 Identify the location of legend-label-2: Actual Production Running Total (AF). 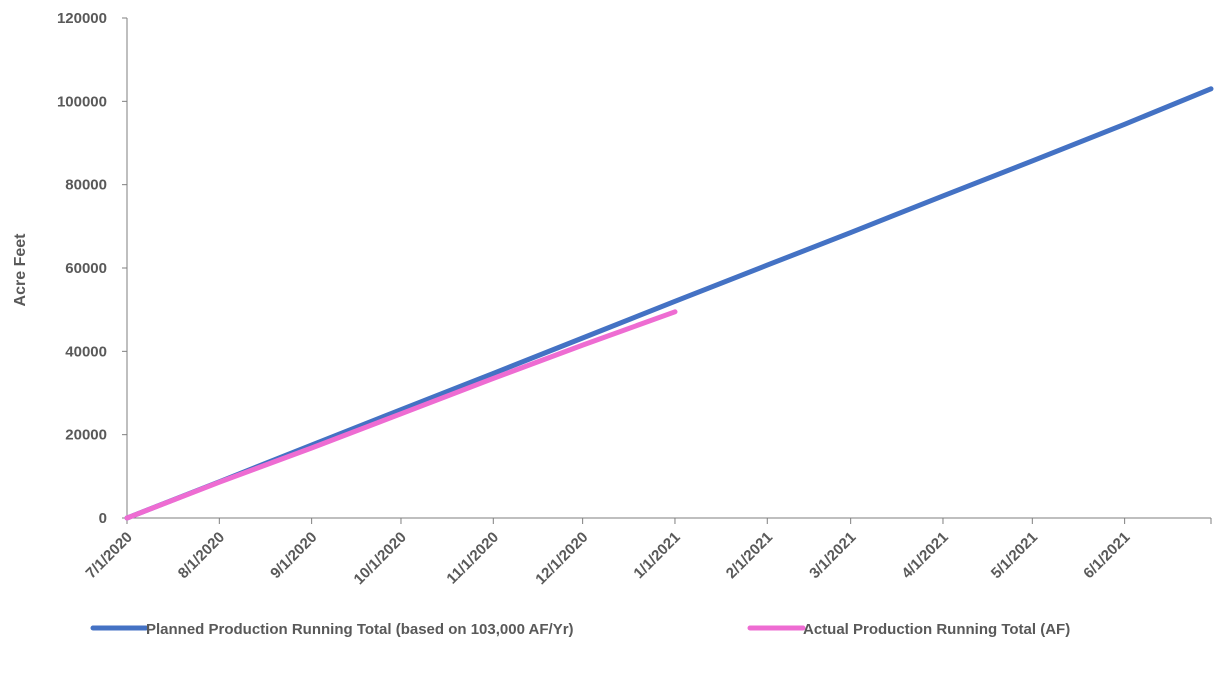
(936, 629).